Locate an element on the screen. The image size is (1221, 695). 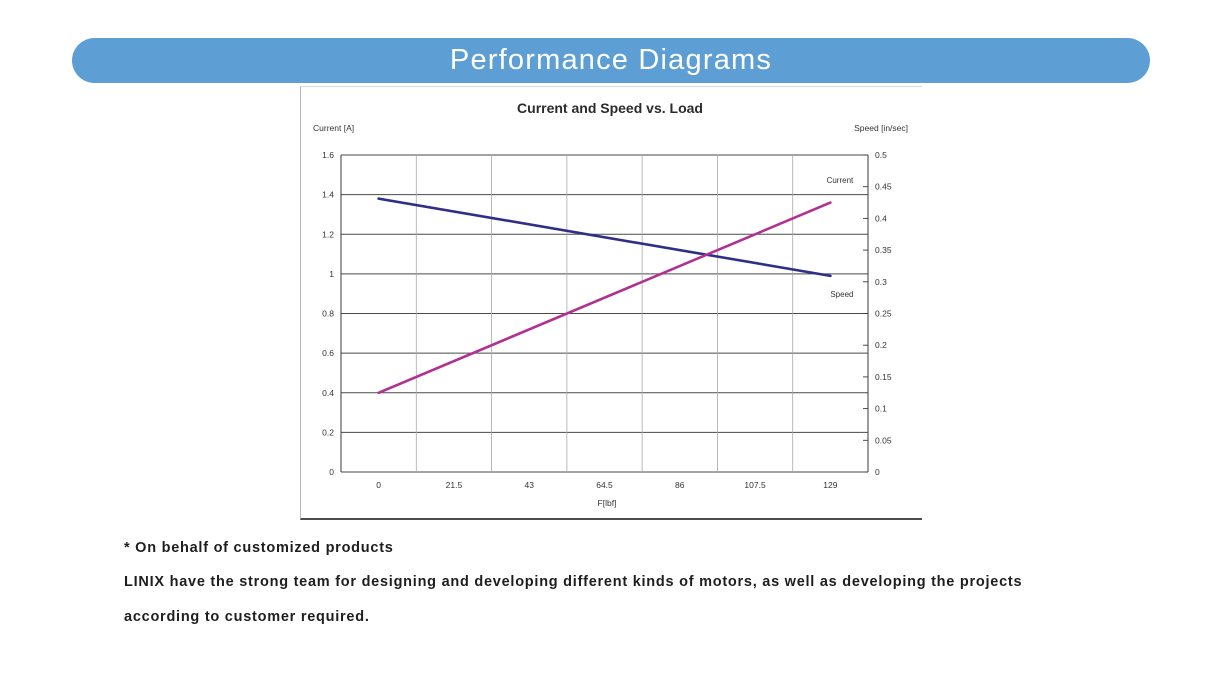
y-tick-label-left: 1 is located at coordinates (331, 274).